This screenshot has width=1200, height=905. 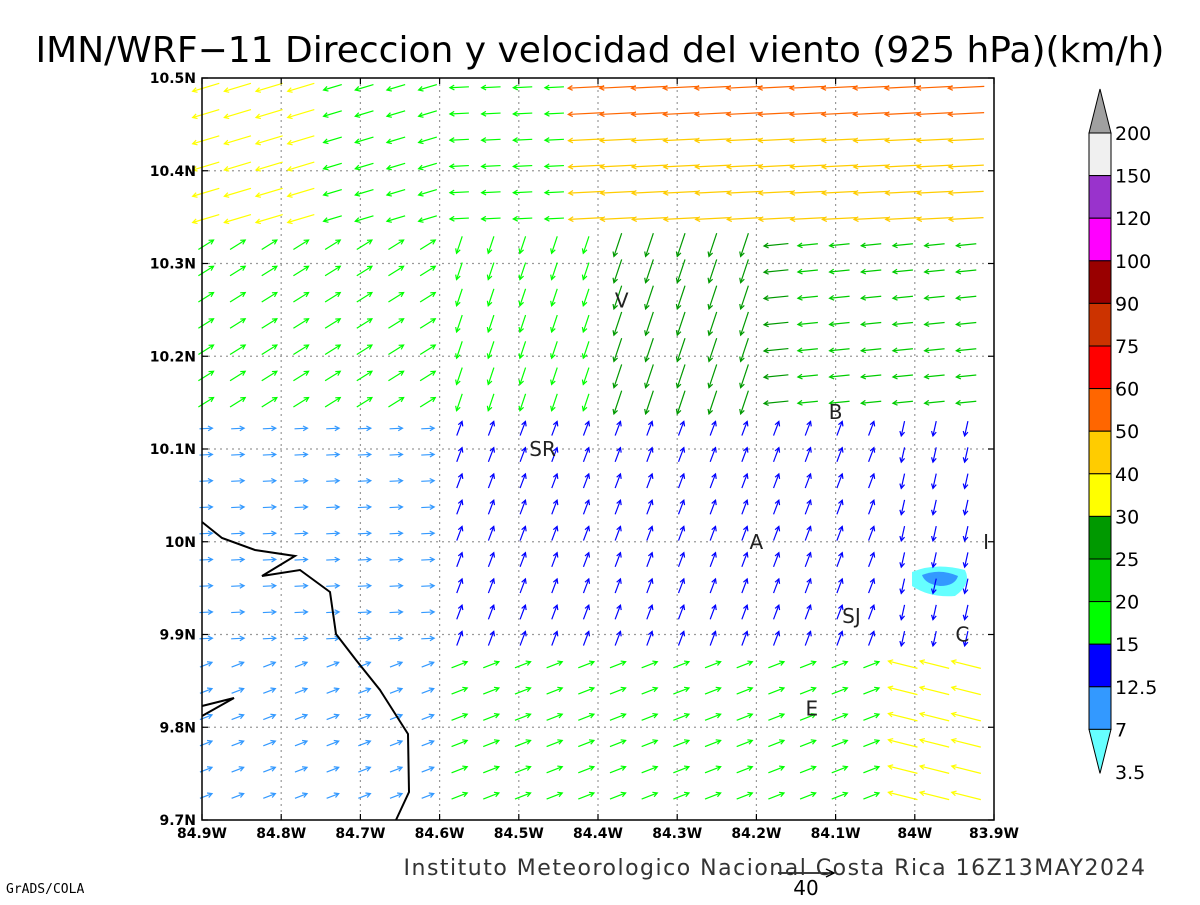 What do you see at coordinates (914, 834) in the screenshot?
I see `x-tick-label: 84W` at bounding box center [914, 834].